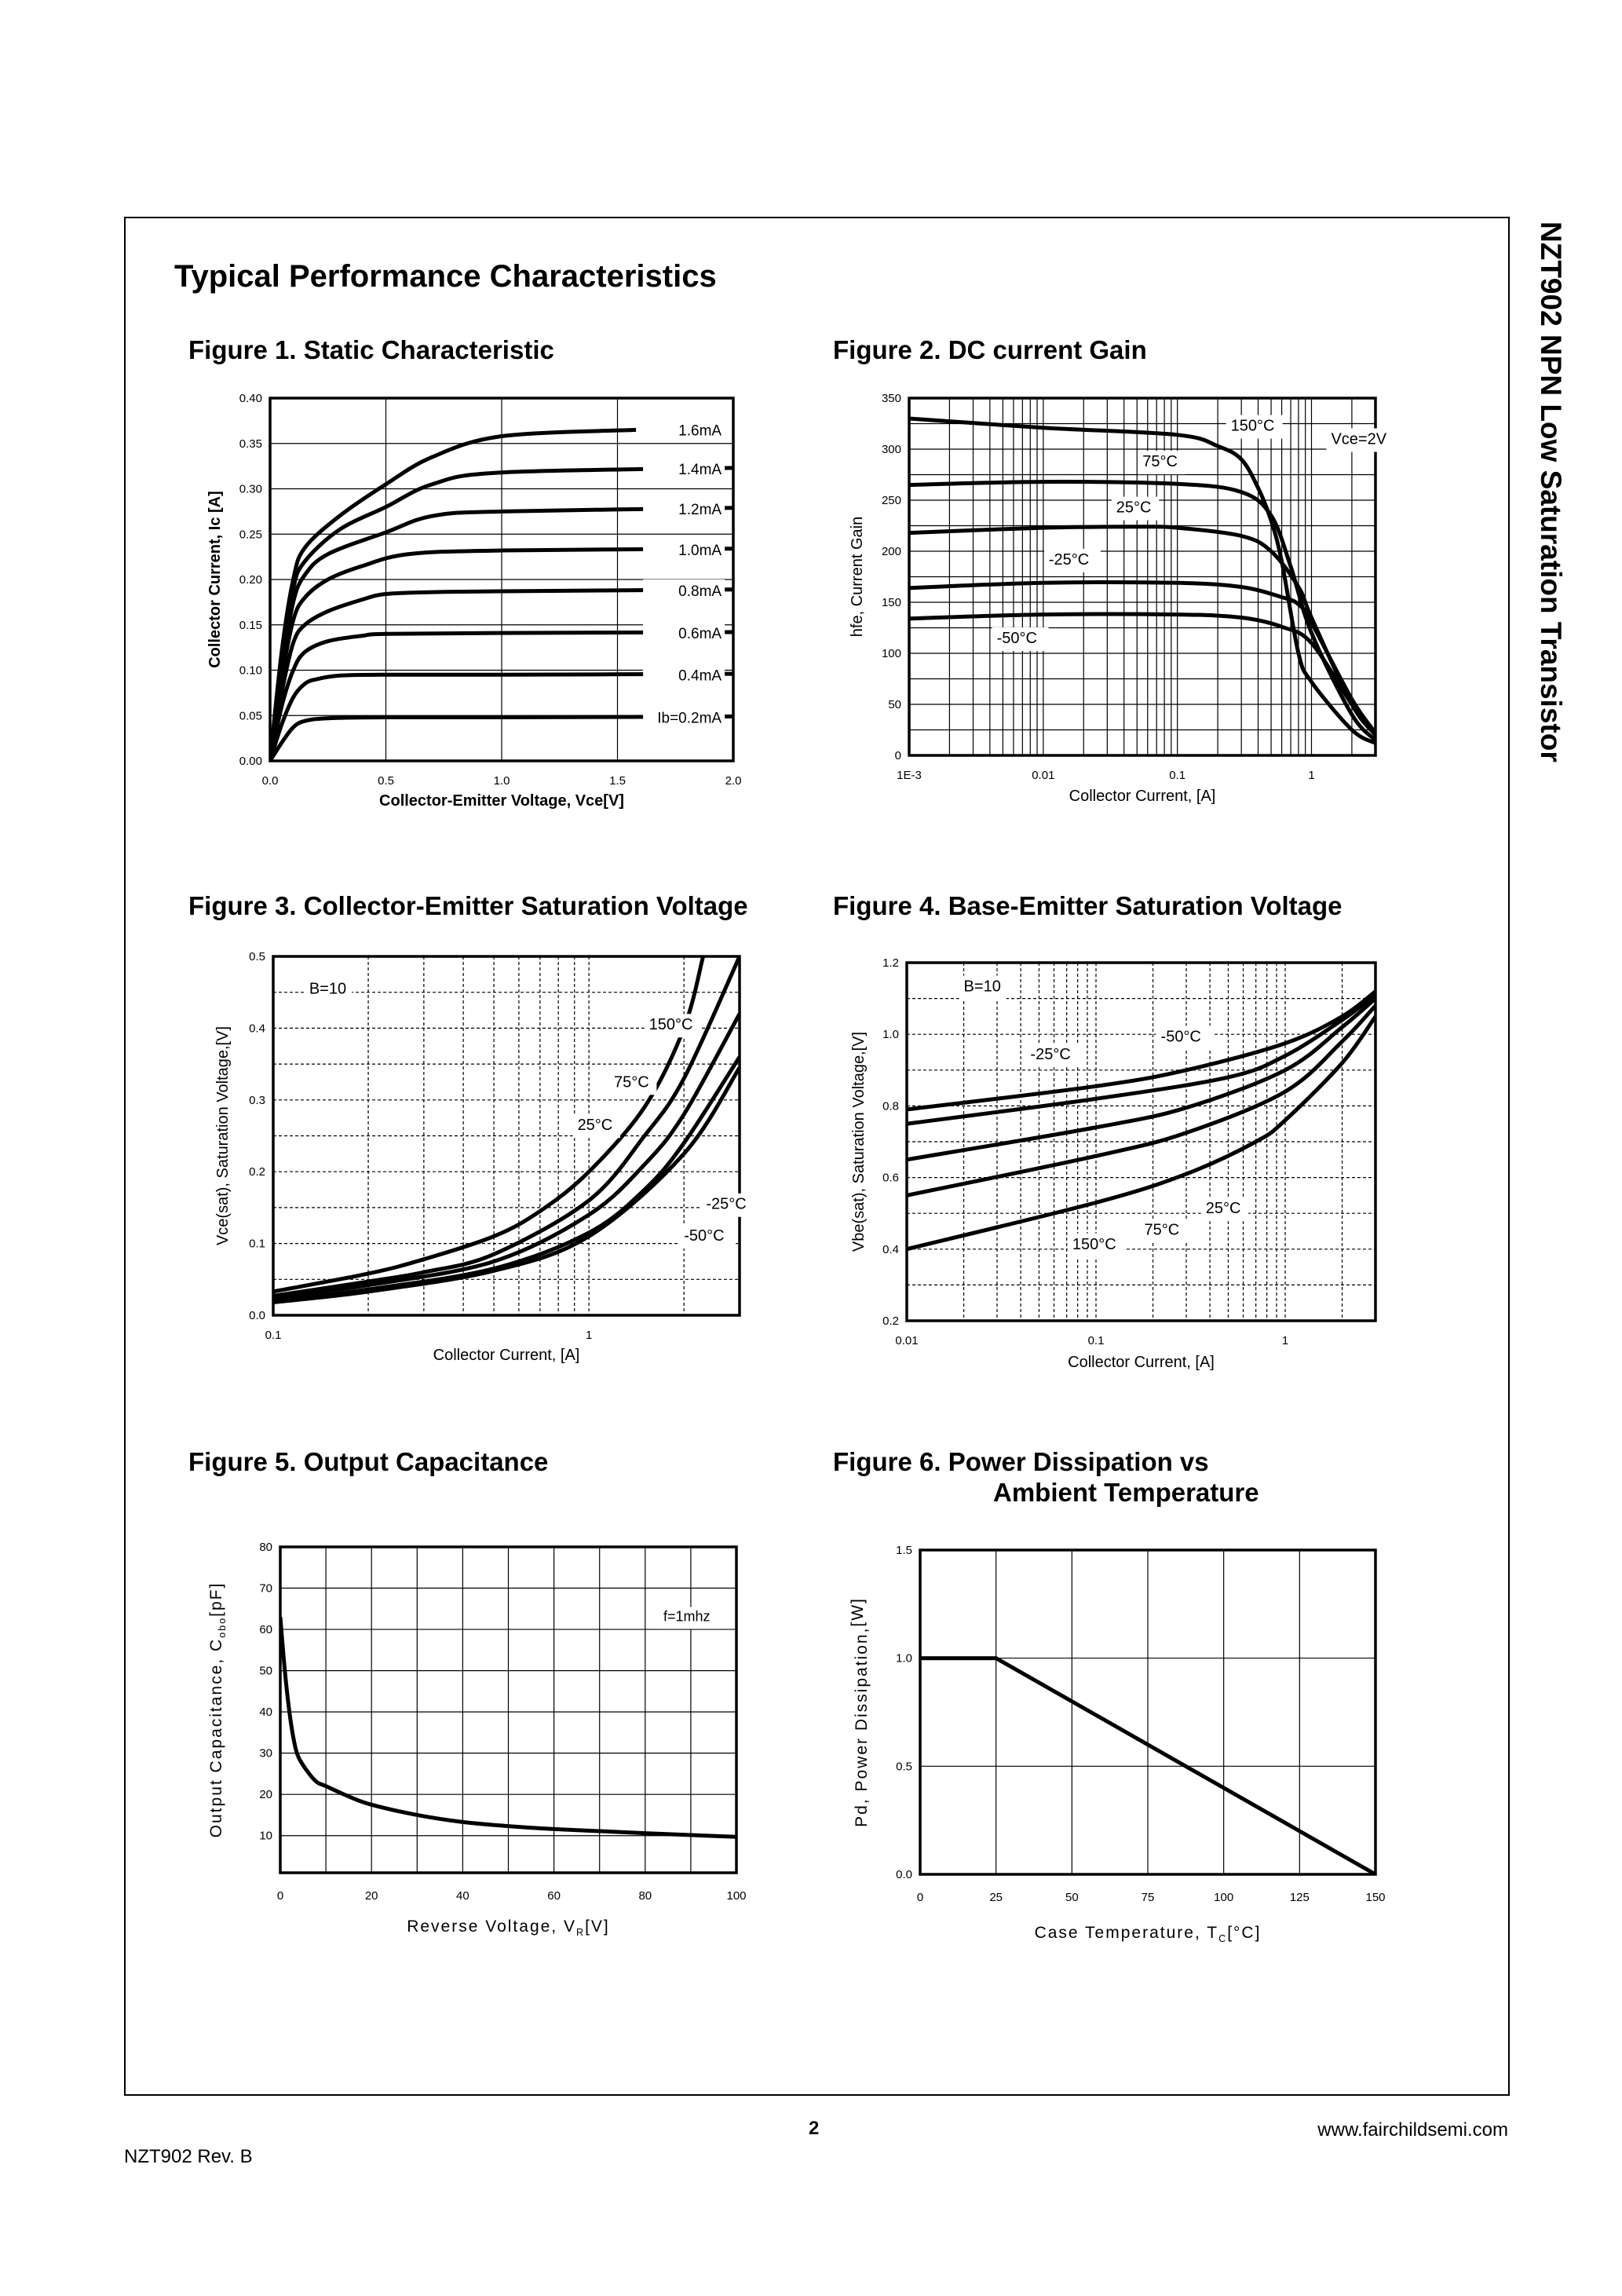  I want to click on series-line-Cobo, so click(508, 1728).